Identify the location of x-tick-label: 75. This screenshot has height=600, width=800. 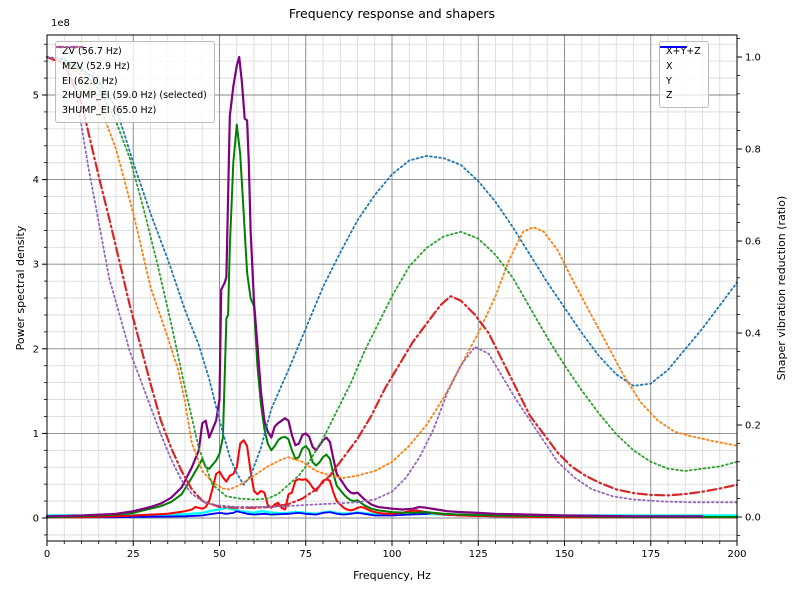
(305, 554).